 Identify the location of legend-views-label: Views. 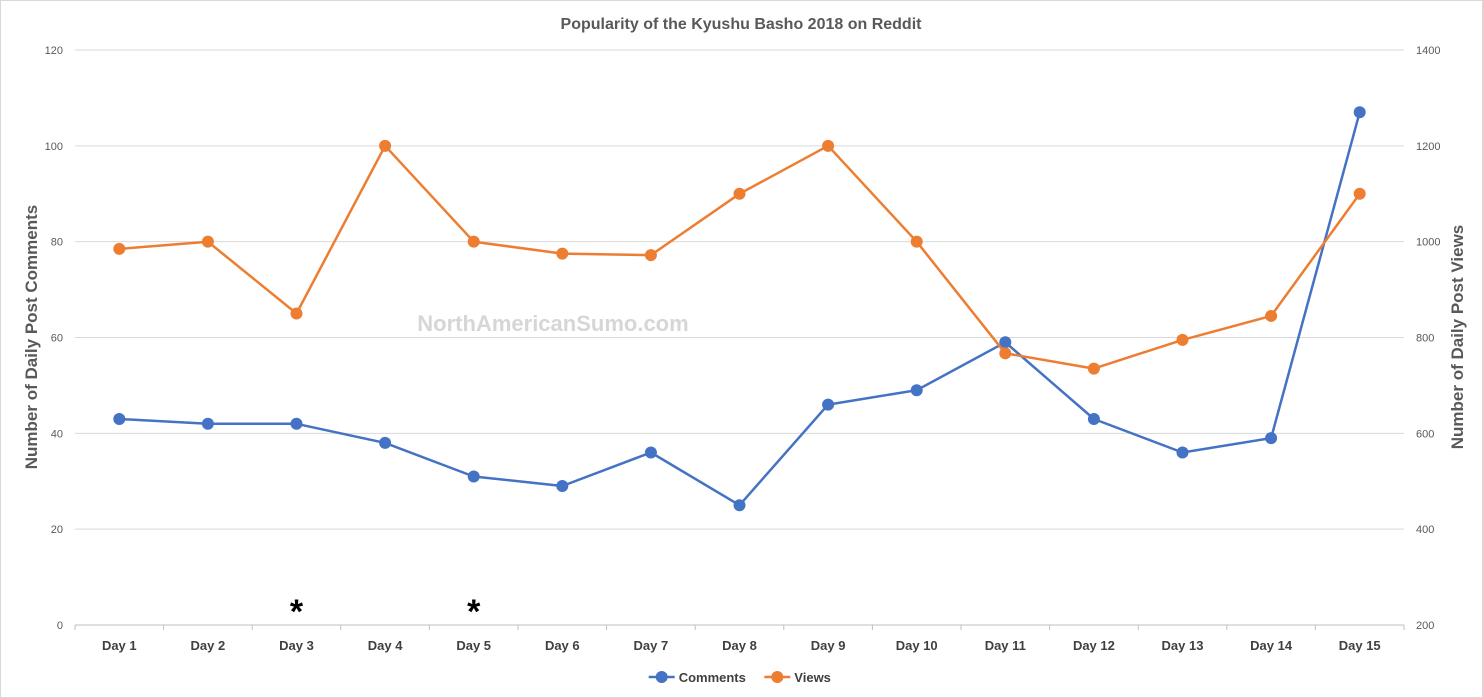
(812, 677).